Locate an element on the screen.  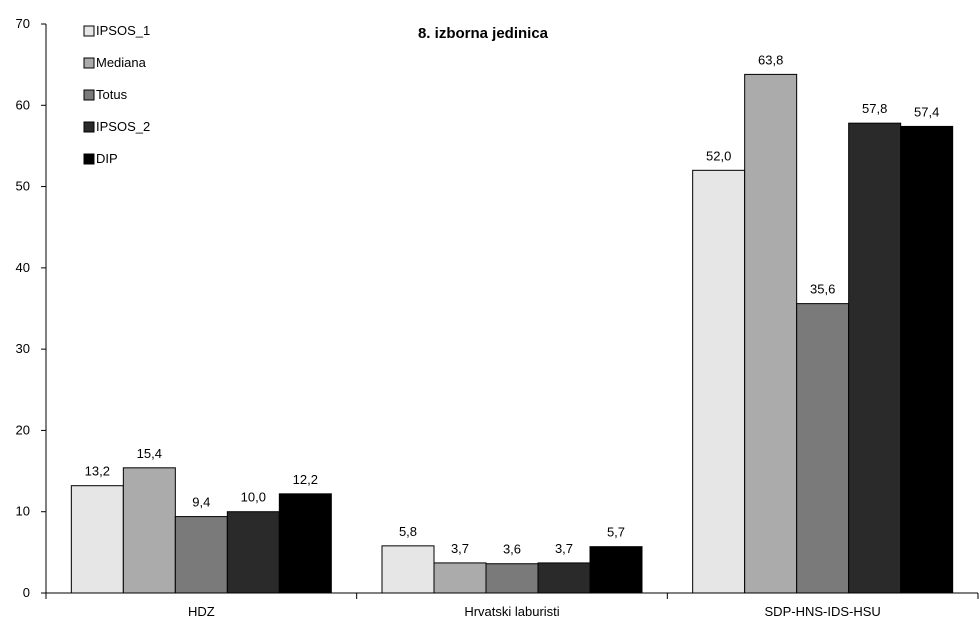
y-tick-label: 10 is located at coordinates (23, 511).